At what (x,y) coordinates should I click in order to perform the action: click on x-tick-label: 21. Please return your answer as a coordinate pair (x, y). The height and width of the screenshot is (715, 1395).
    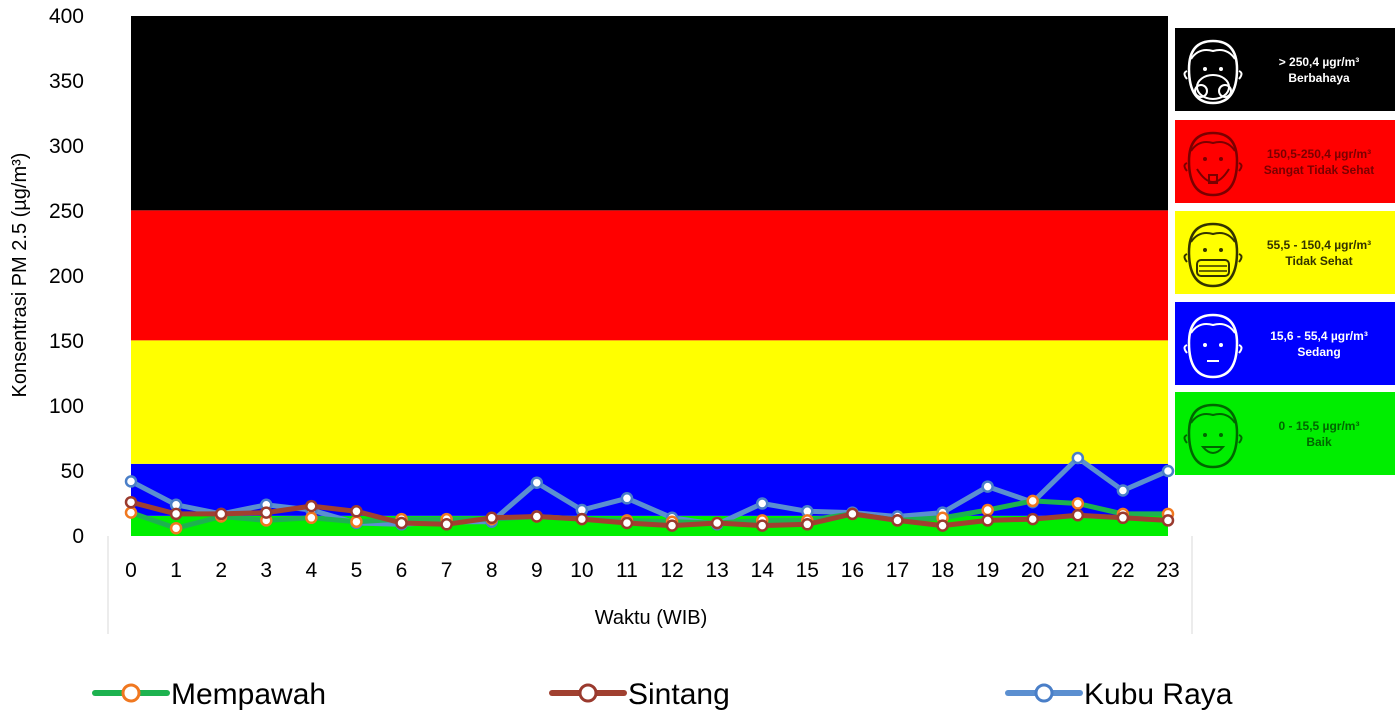
    Looking at the image, I should click on (1077, 570).